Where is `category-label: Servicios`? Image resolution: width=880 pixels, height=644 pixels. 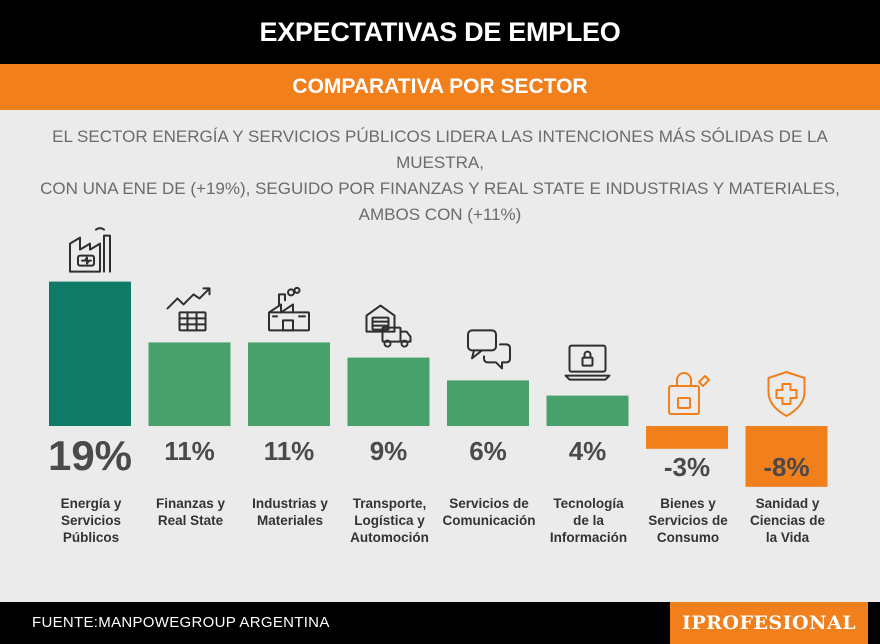 category-label: Servicios is located at coordinates (91, 520).